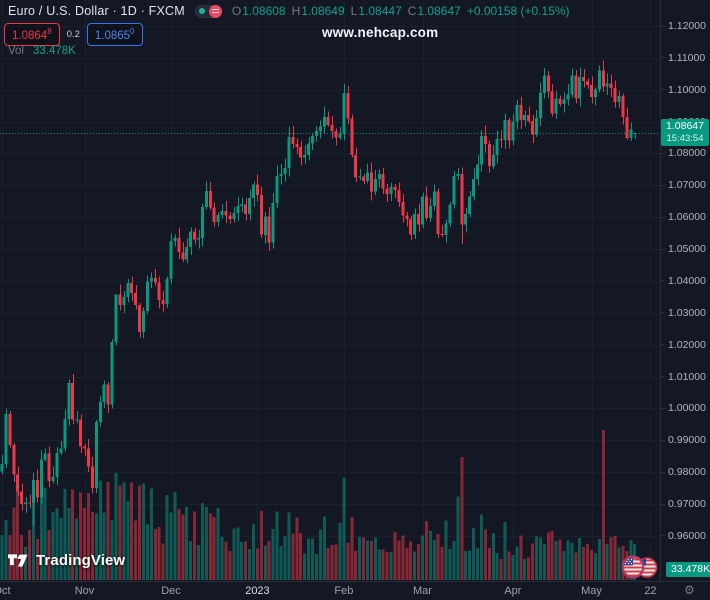 The width and height of the screenshot is (710, 600). What do you see at coordinates (687, 280) in the screenshot?
I see `price-tick-label: 1.04000` at bounding box center [687, 280].